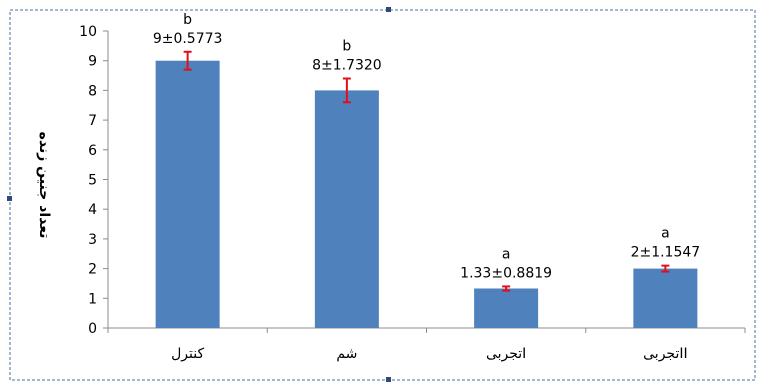 This screenshot has height=385, width=759. What do you see at coordinates (666, 253) in the screenshot?
I see `data-label: 2±1.1547` at bounding box center [666, 253].